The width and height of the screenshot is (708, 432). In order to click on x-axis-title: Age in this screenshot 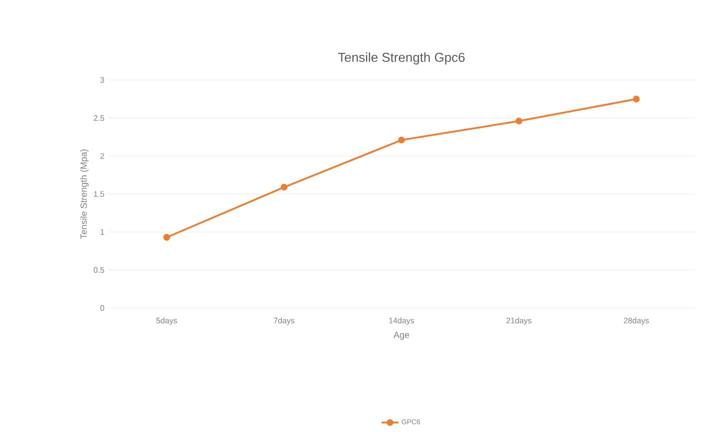, I will do `click(402, 336)`.